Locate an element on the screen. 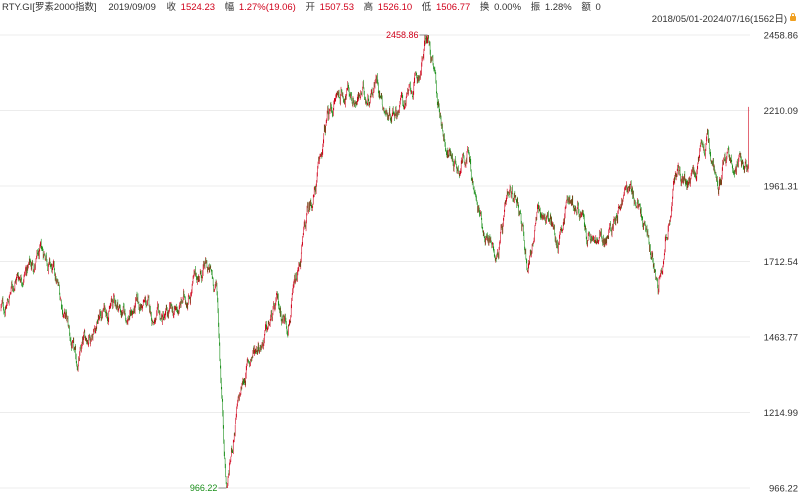 This screenshot has height=495, width=800. y-tick-label: 966.22 is located at coordinates (783, 489).